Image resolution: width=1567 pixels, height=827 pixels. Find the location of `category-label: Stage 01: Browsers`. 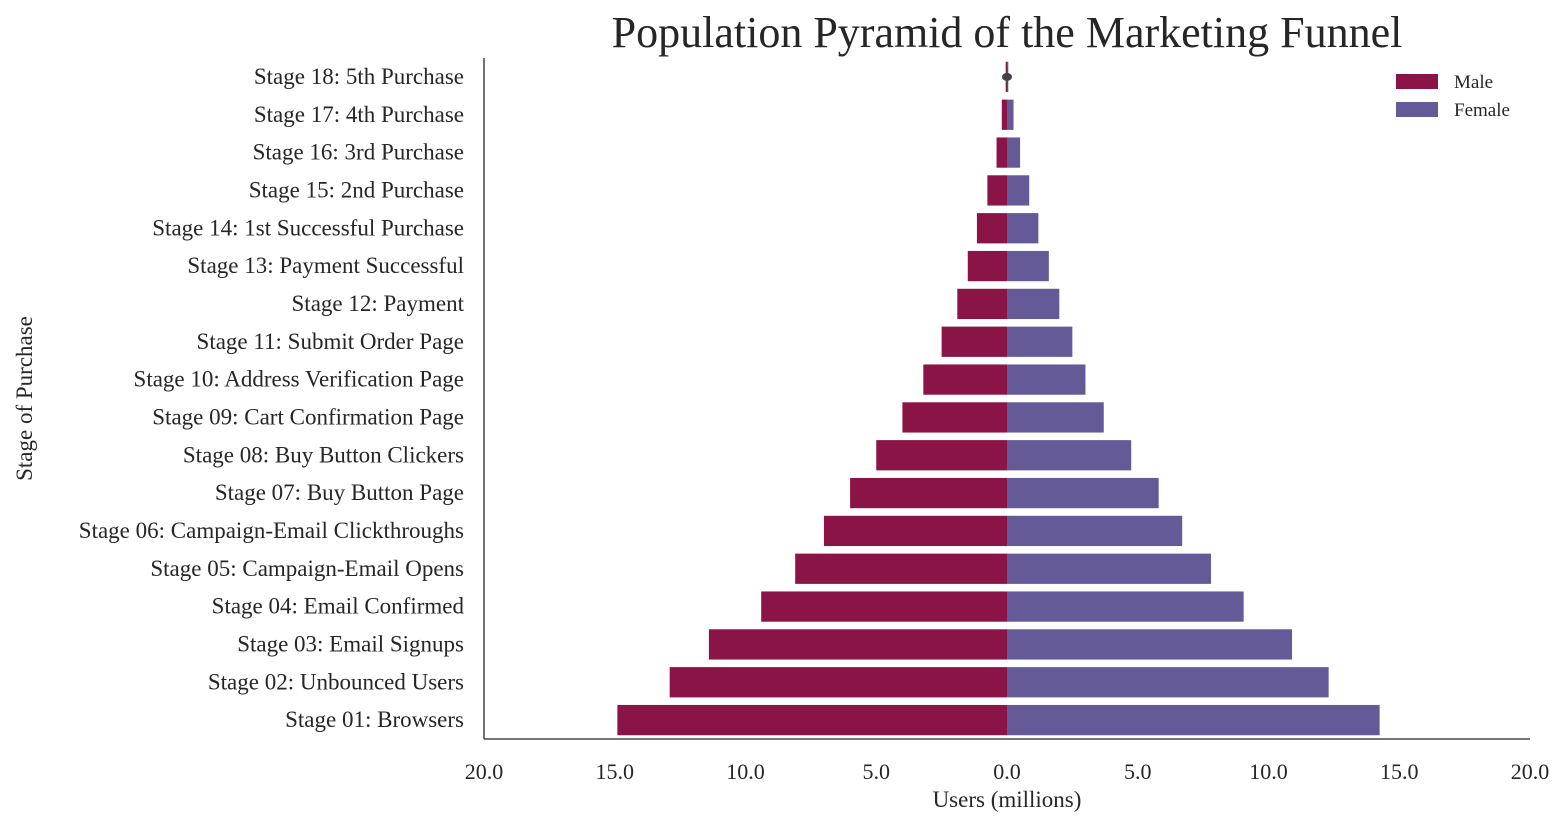

category-label: Stage 01: Browsers is located at coordinates (374, 719).